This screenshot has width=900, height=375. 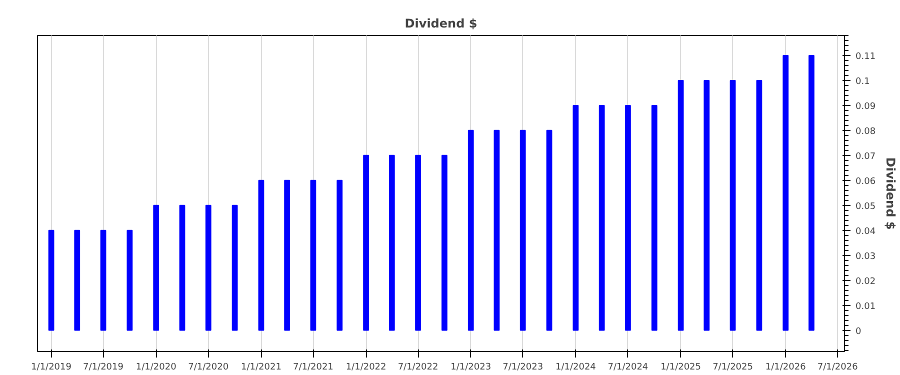 I want to click on y-tick-label: 0.04, so click(x=866, y=231).